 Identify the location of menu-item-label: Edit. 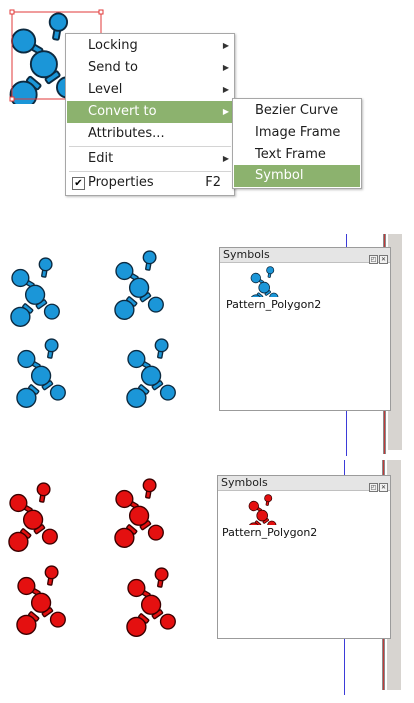
(101, 158).